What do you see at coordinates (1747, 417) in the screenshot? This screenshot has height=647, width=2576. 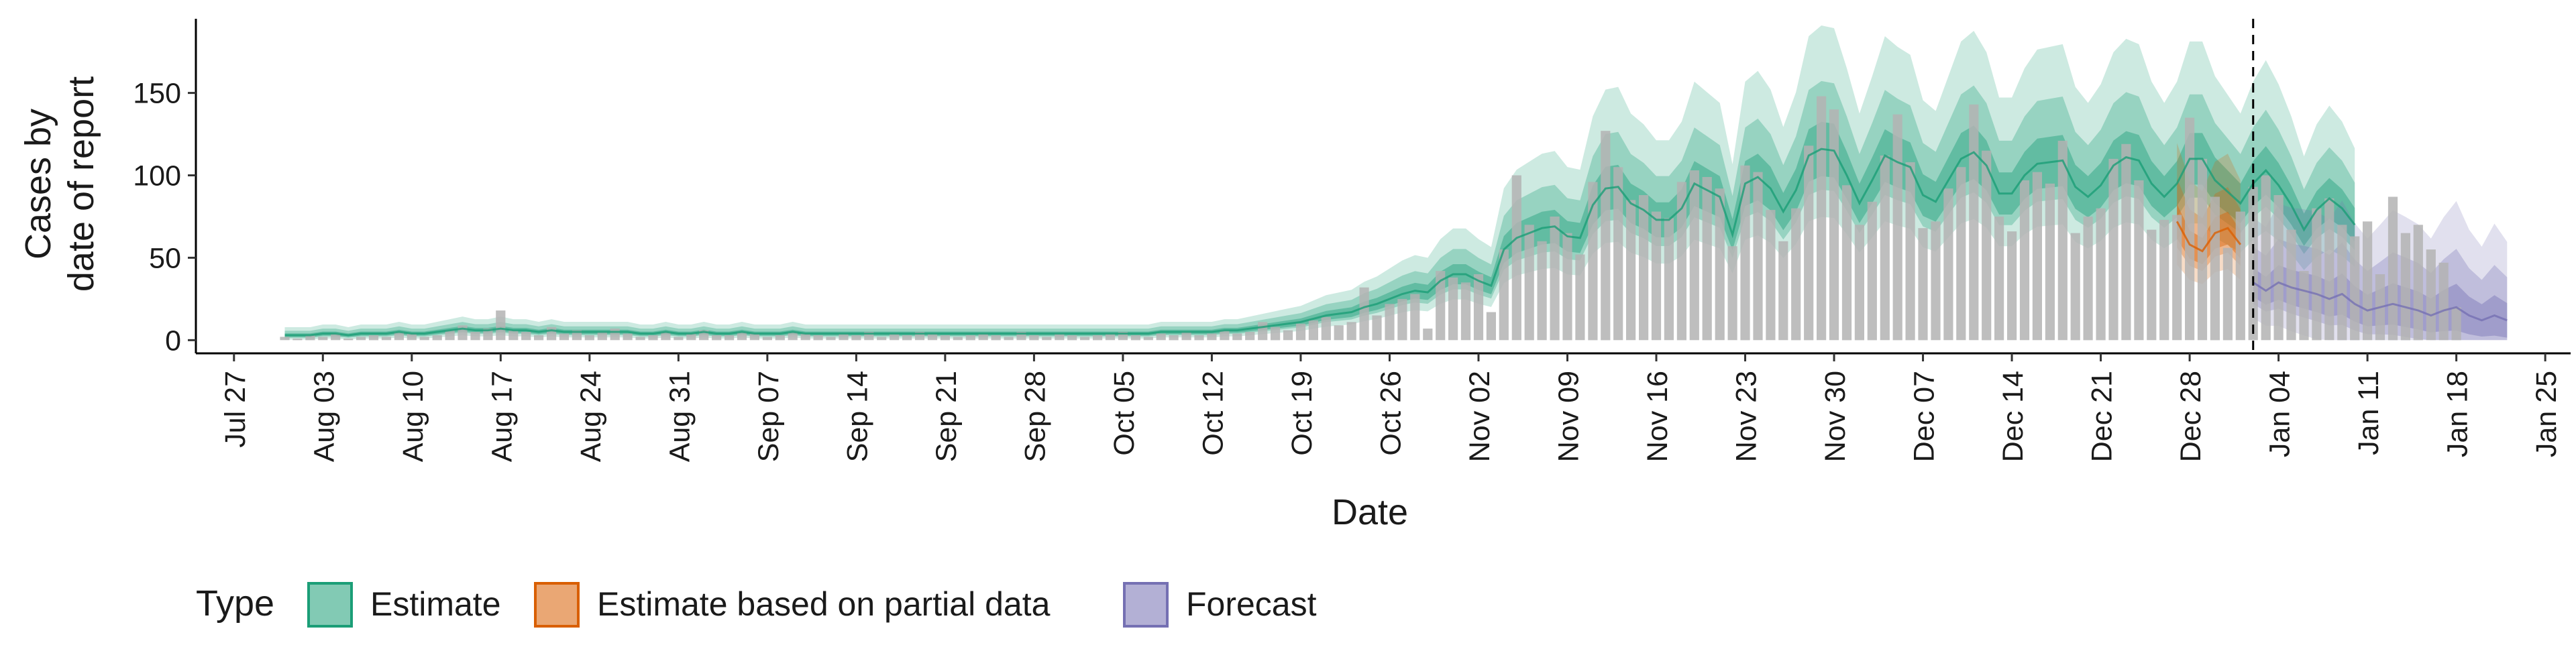 I see `x-tick-label: Nov 23` at bounding box center [1747, 417].